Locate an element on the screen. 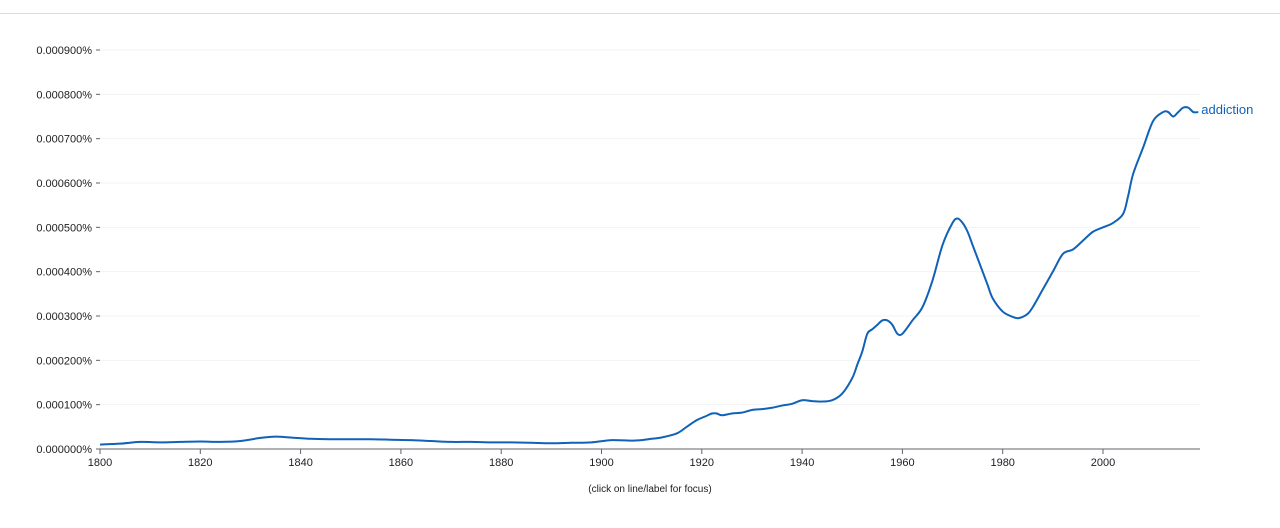 The image size is (1280, 528). focus-hint: (click on line/label for focus) is located at coordinates (649, 489).